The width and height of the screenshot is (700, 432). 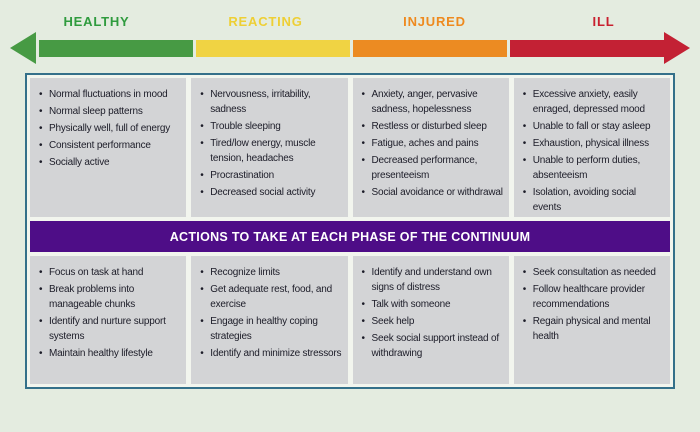 I want to click on bullet-item: Procrastination, so click(x=271, y=175).